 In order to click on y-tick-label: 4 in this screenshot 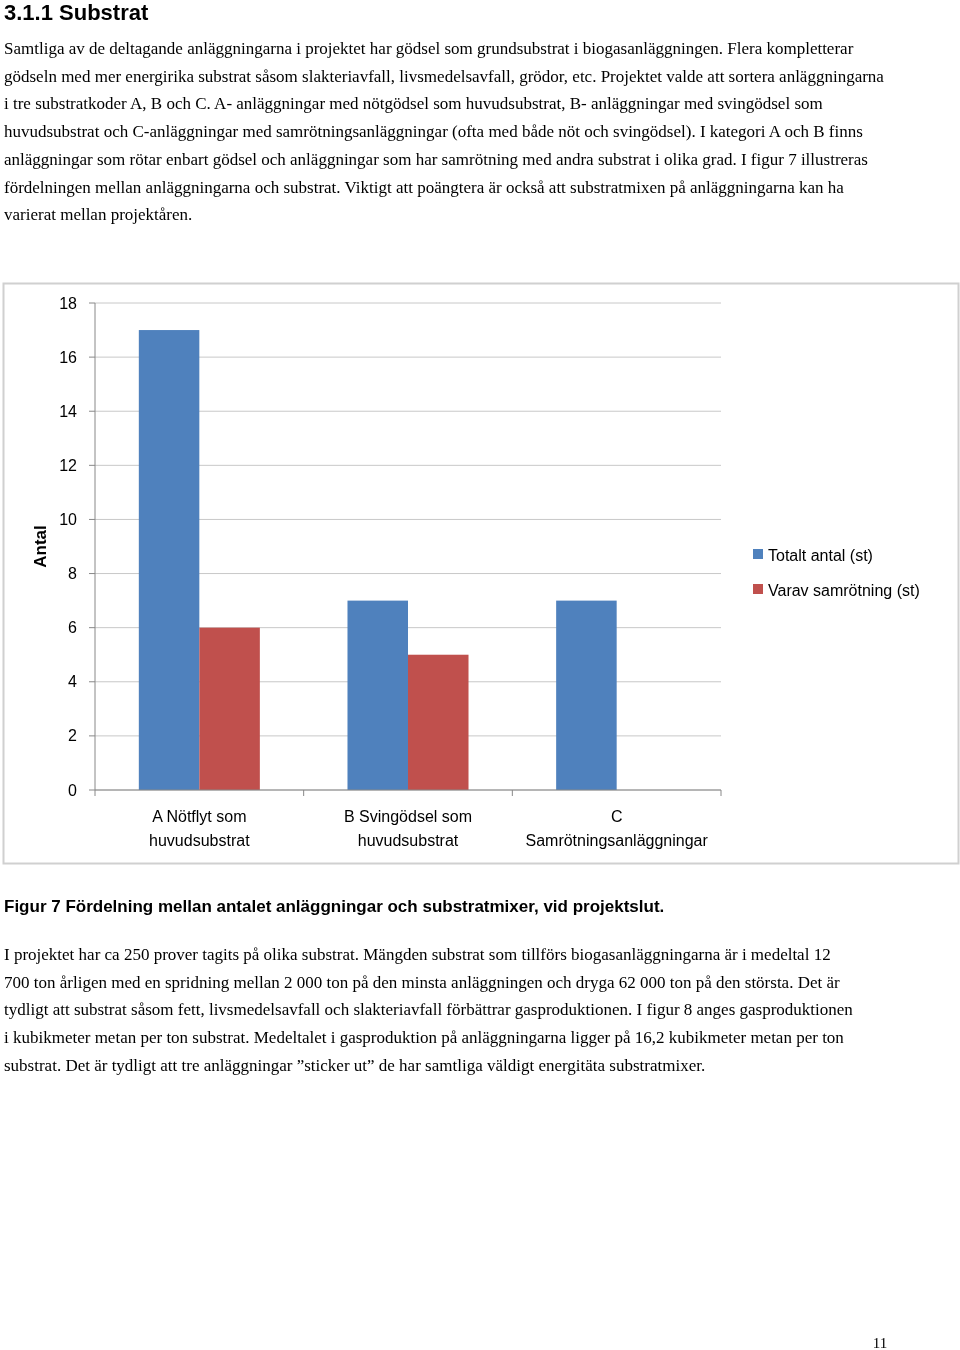, I will do `click(73, 682)`.